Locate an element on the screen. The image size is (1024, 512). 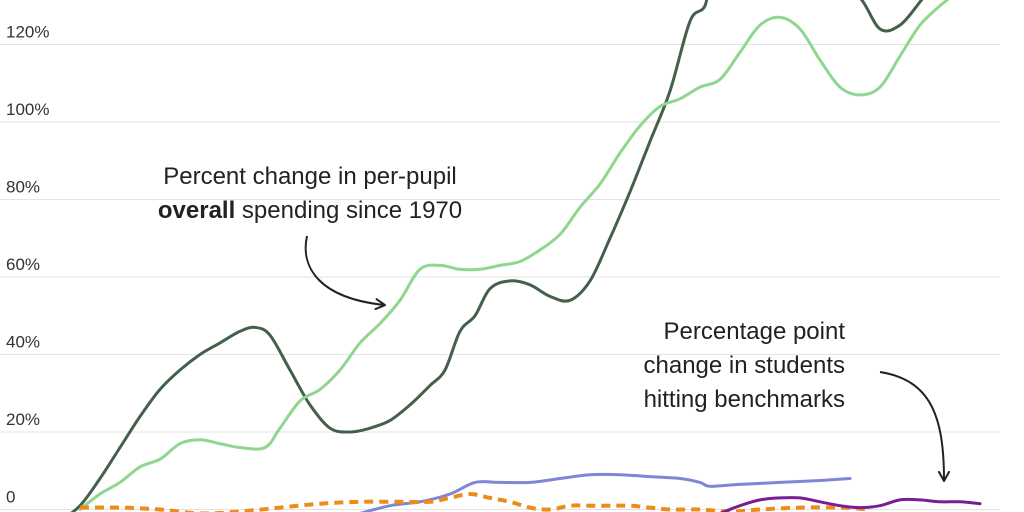
y-tick-label: 100% is located at coordinates (27, 109).